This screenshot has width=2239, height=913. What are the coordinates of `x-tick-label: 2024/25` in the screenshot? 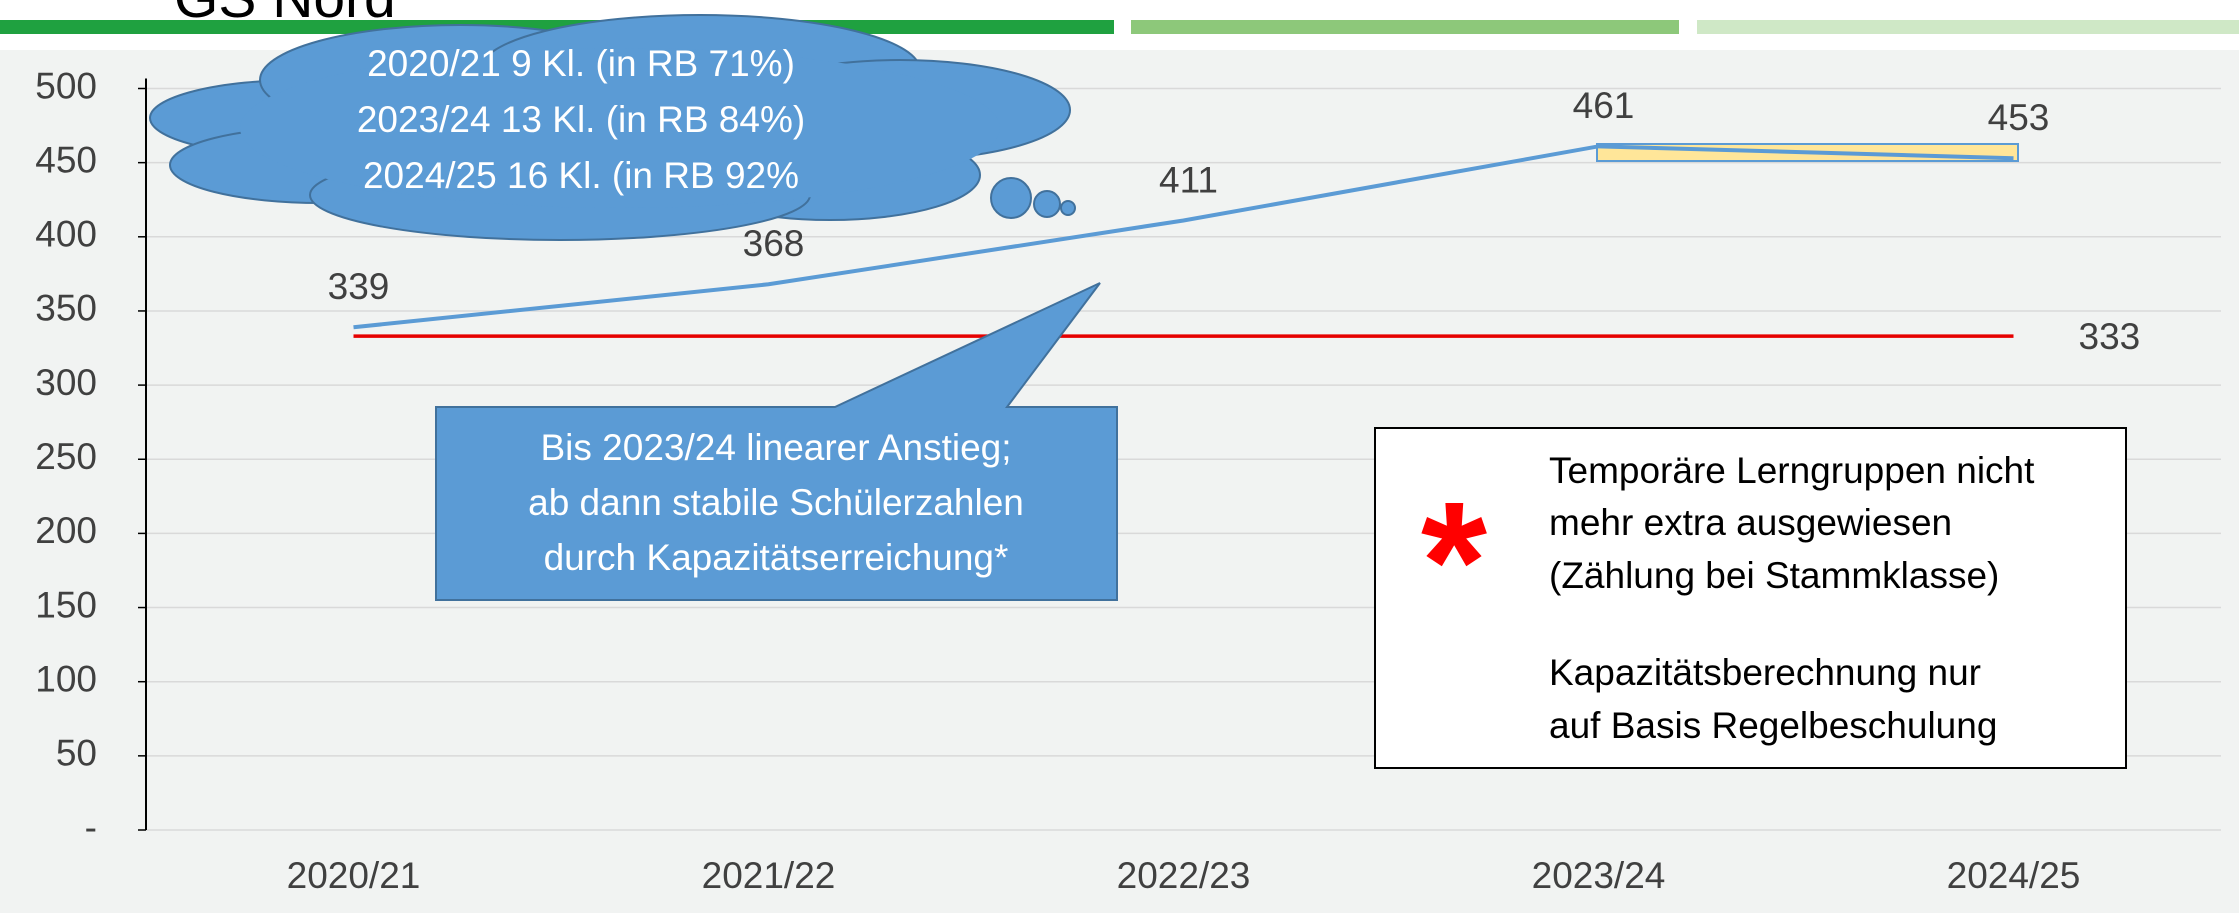 It's located at (2014, 875).